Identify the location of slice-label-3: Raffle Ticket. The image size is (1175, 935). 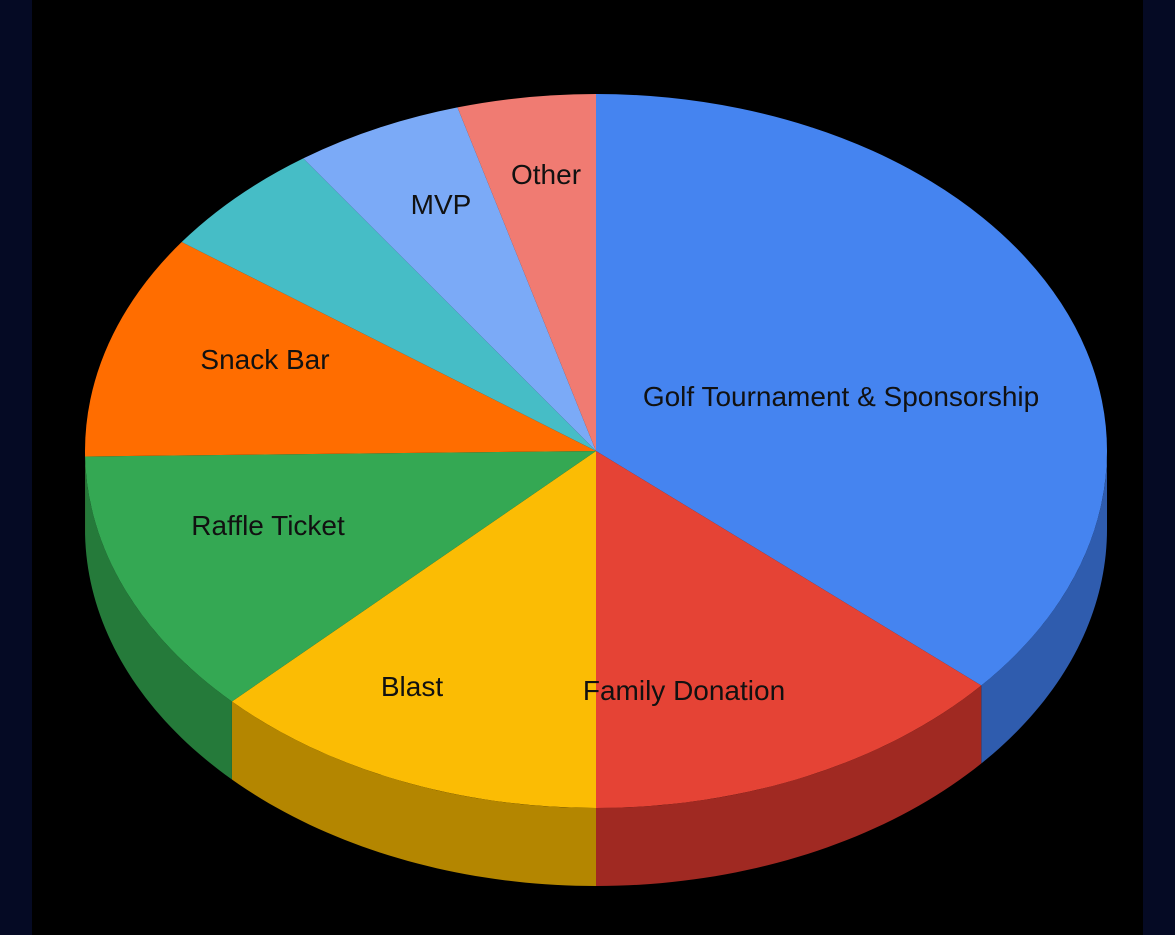
(268, 525).